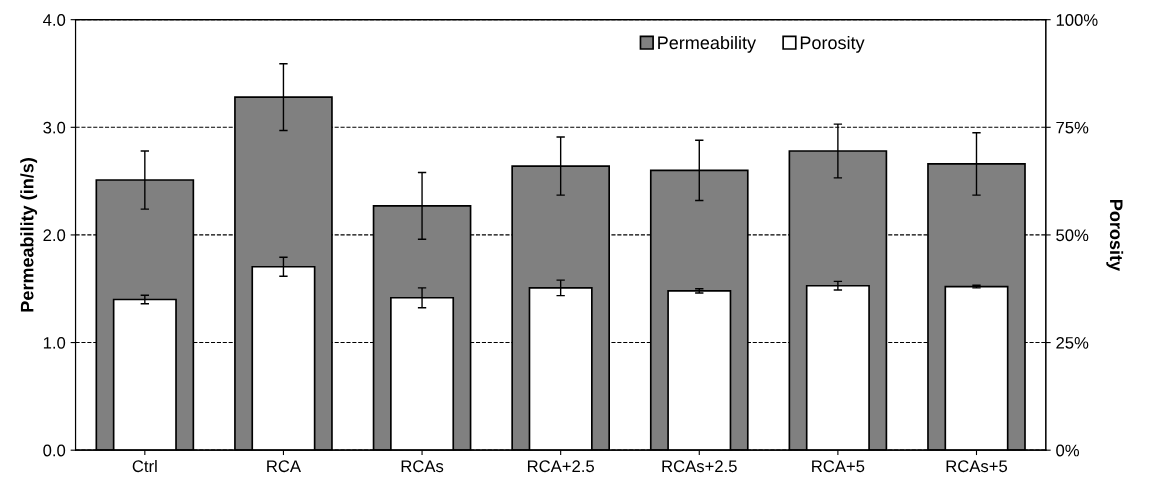 This screenshot has width=1162, height=492. I want to click on y2-tick-label: 75%, so click(1072, 127).